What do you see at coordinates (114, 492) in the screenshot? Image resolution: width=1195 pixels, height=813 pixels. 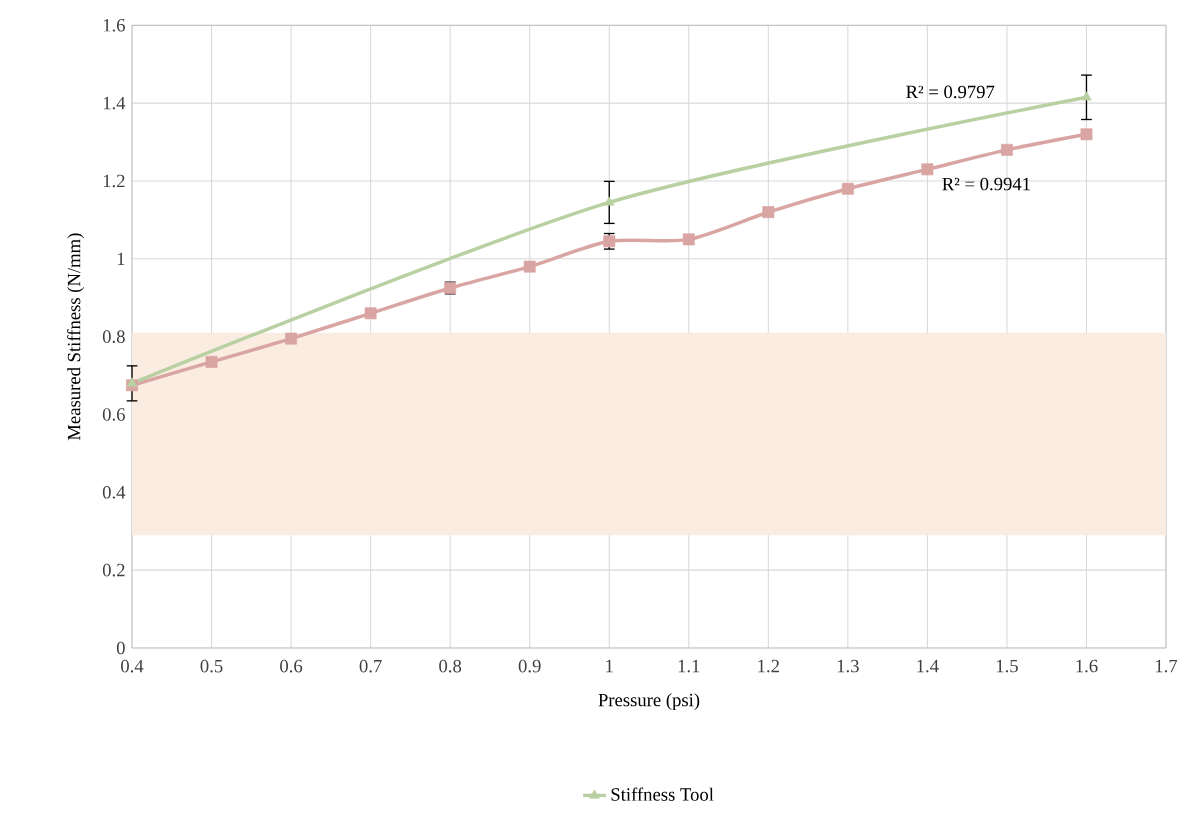 I see `y-tick-label: 0.4` at bounding box center [114, 492].